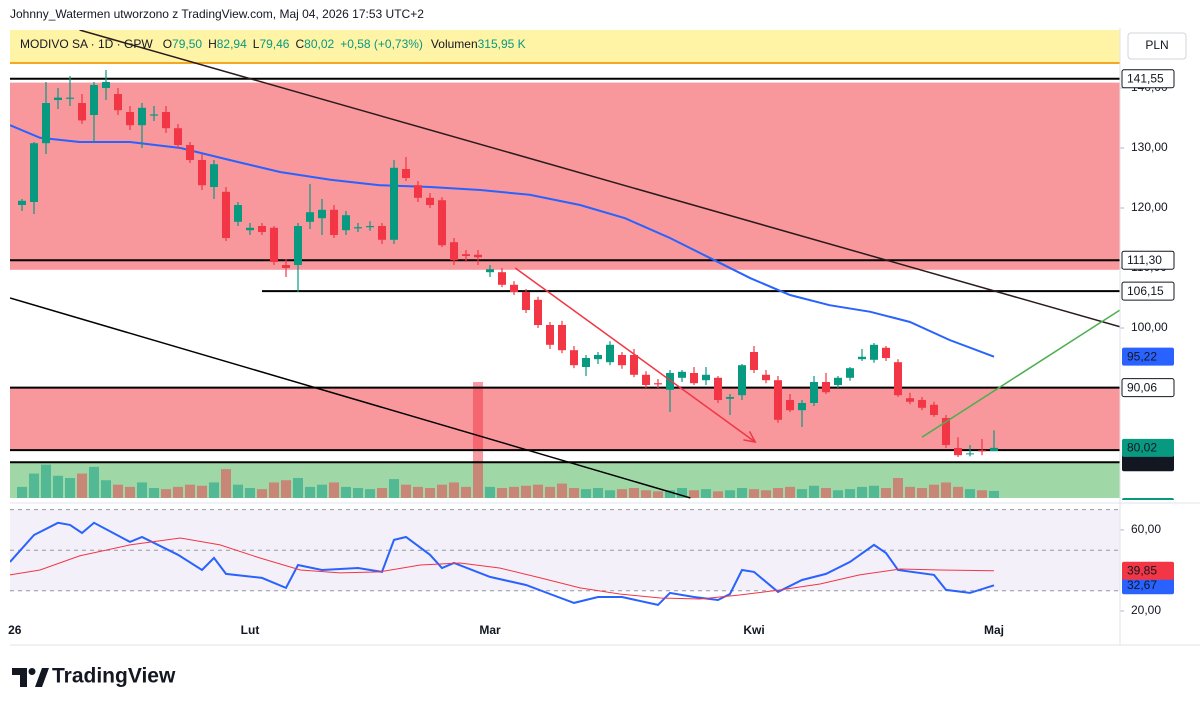 The image size is (1200, 707). I want to click on legend-key: O, so click(167, 44).